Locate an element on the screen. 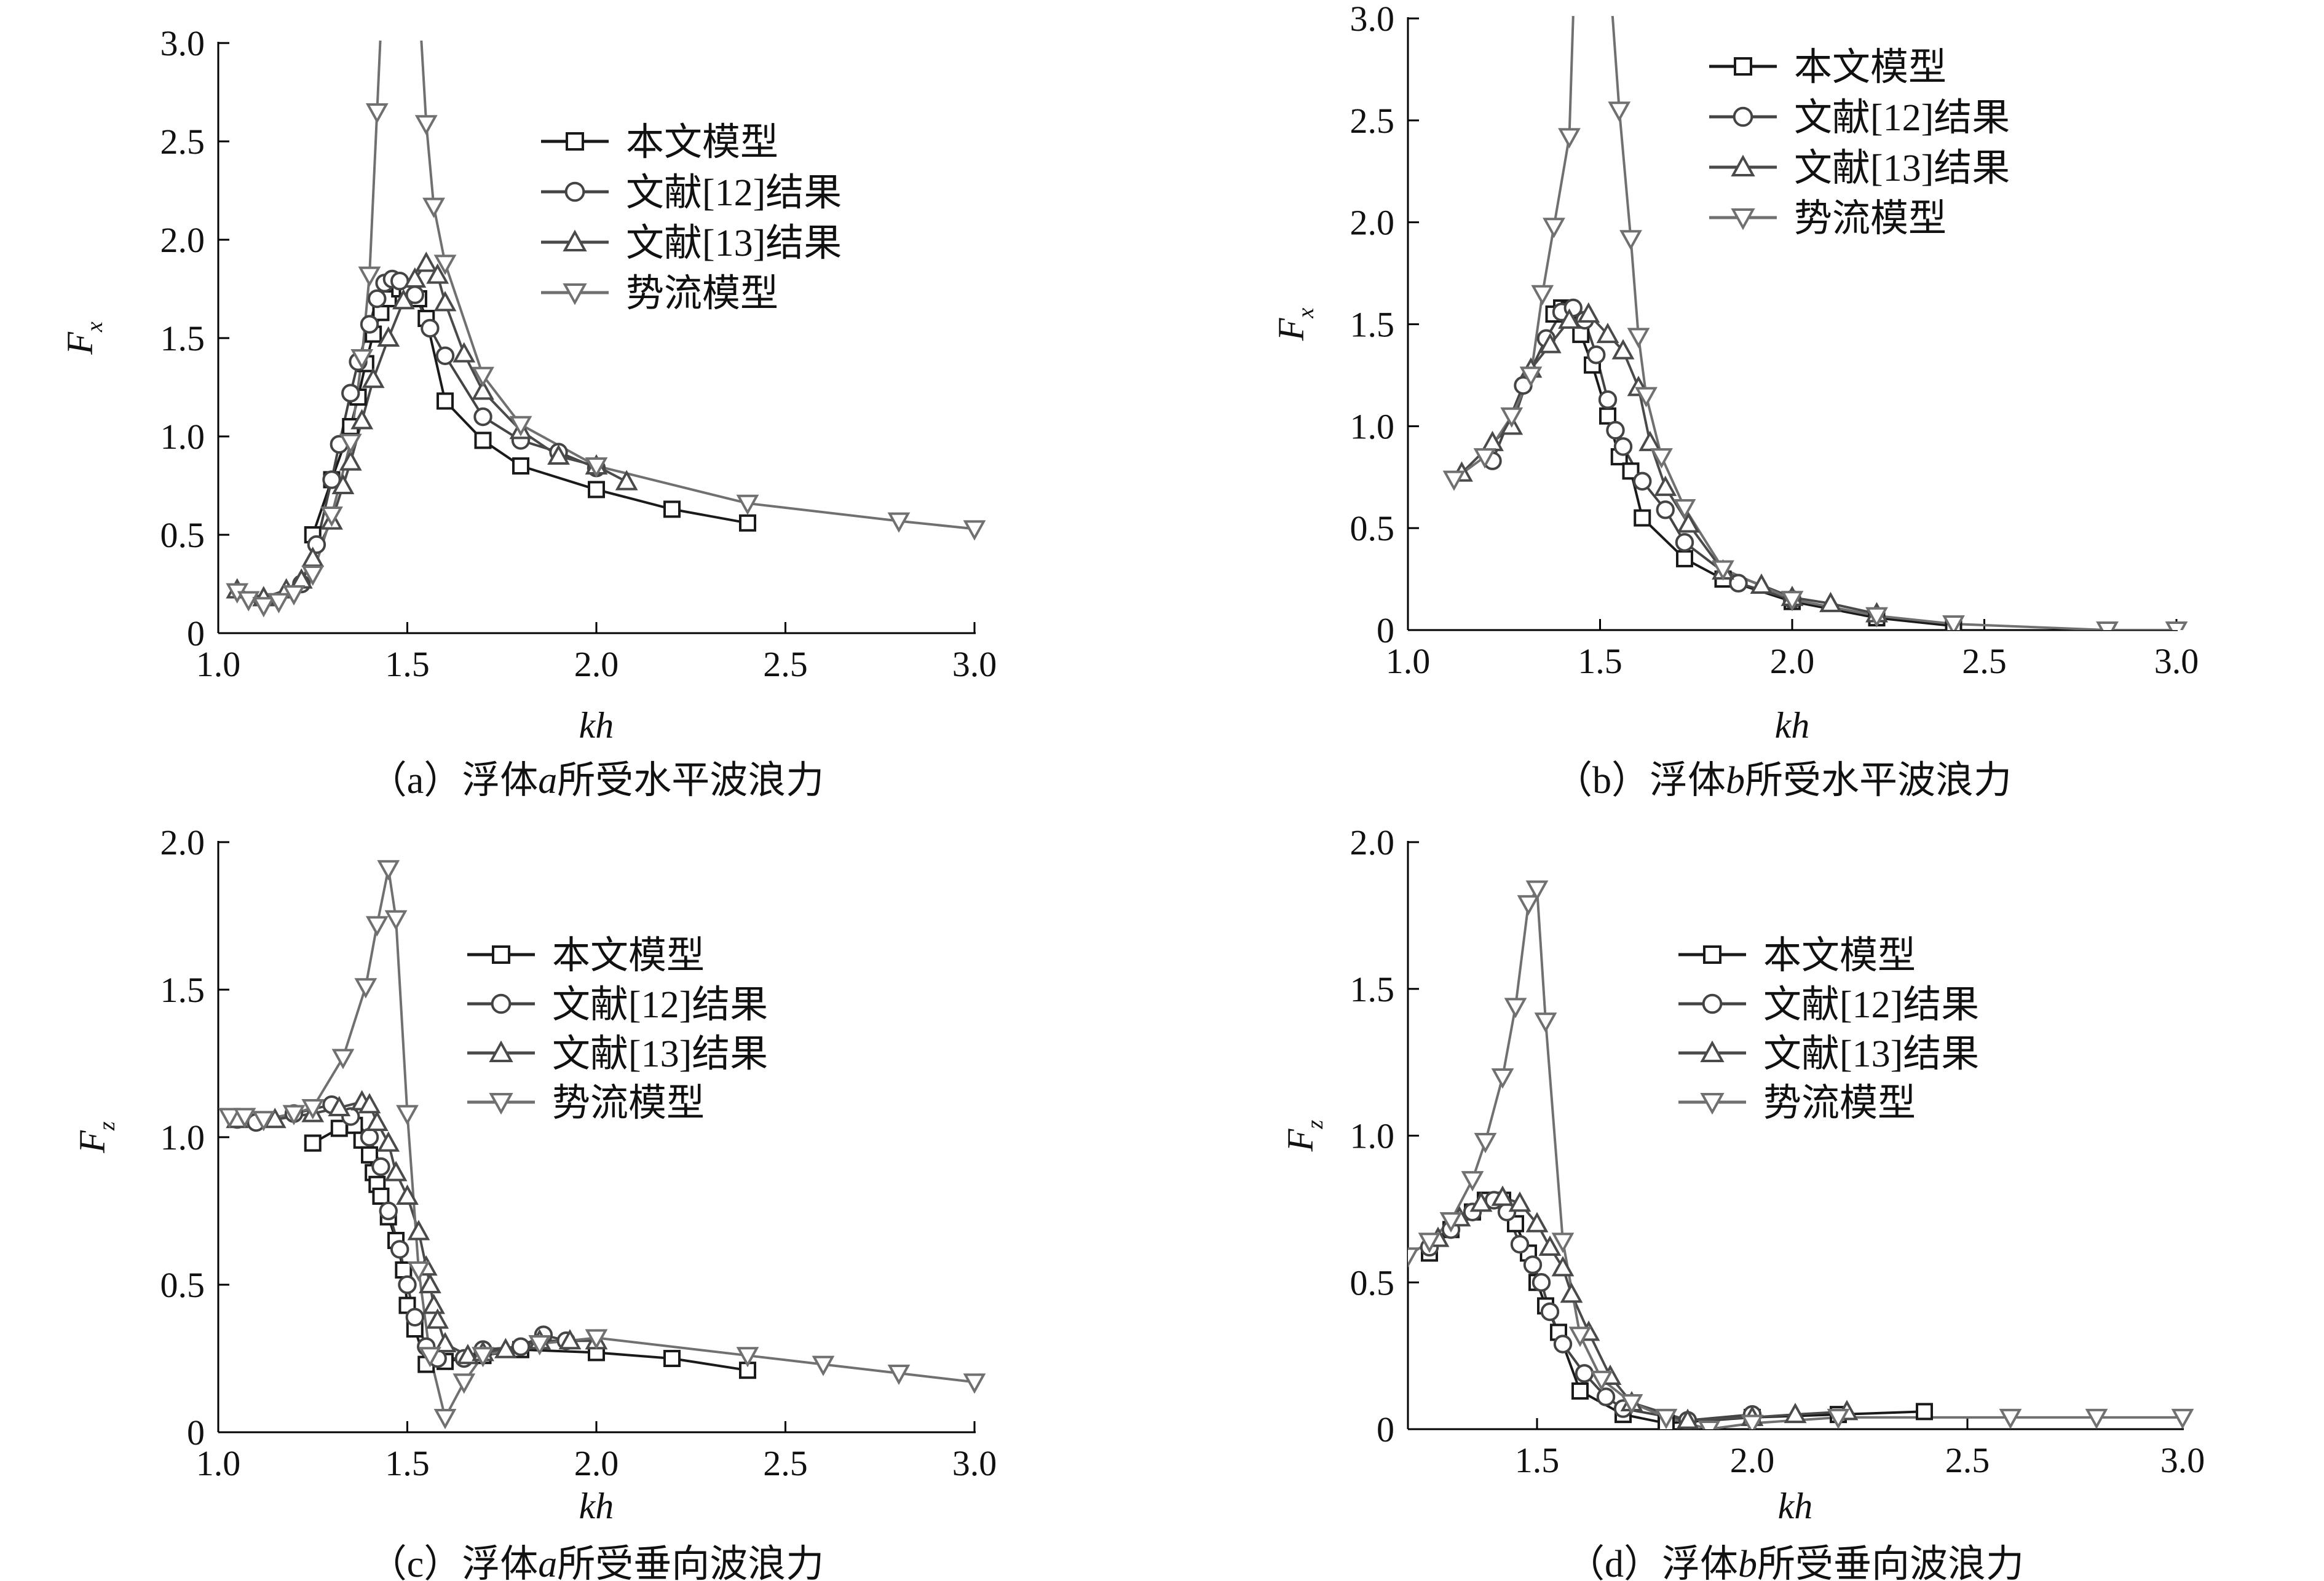 The width and height of the screenshot is (2324, 1581). caption-italic-letter: a is located at coordinates (547, 781).